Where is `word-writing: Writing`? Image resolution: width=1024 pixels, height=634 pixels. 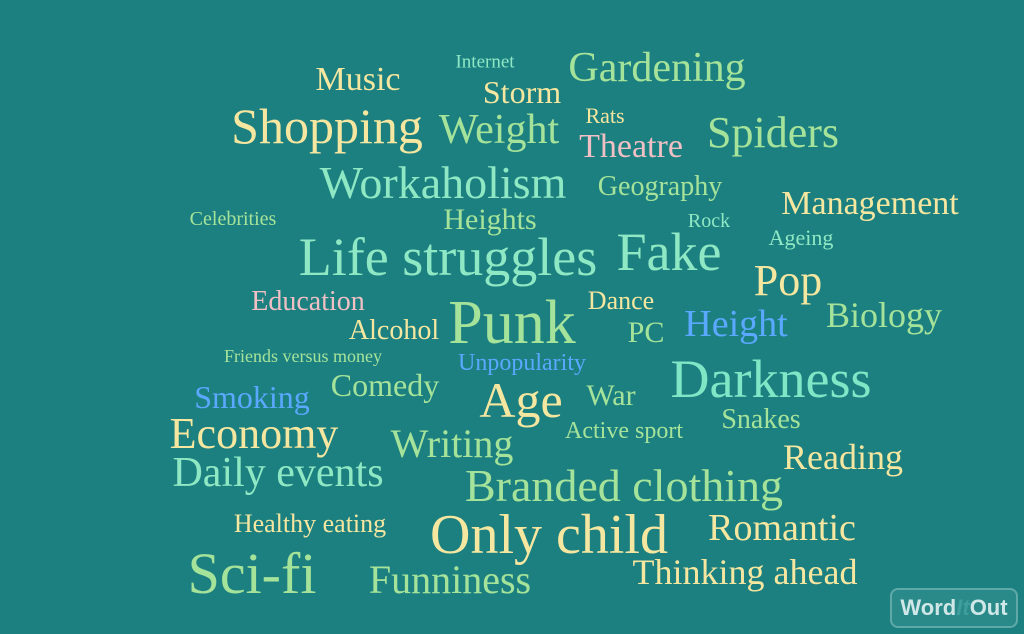 word-writing: Writing is located at coordinates (452, 443).